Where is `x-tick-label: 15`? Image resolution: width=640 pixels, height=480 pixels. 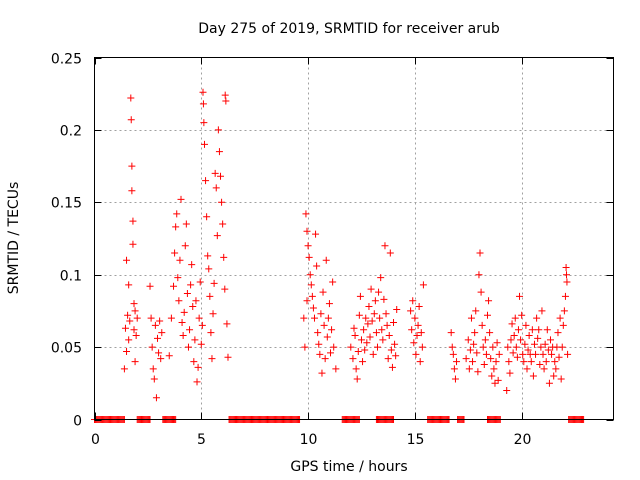 x-tick-label: 15 is located at coordinates (416, 440).